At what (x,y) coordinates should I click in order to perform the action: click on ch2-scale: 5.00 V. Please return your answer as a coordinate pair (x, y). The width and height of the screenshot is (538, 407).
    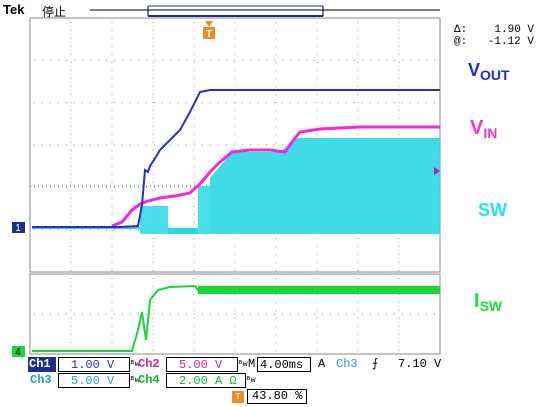
    Looking at the image, I should click on (202, 364).